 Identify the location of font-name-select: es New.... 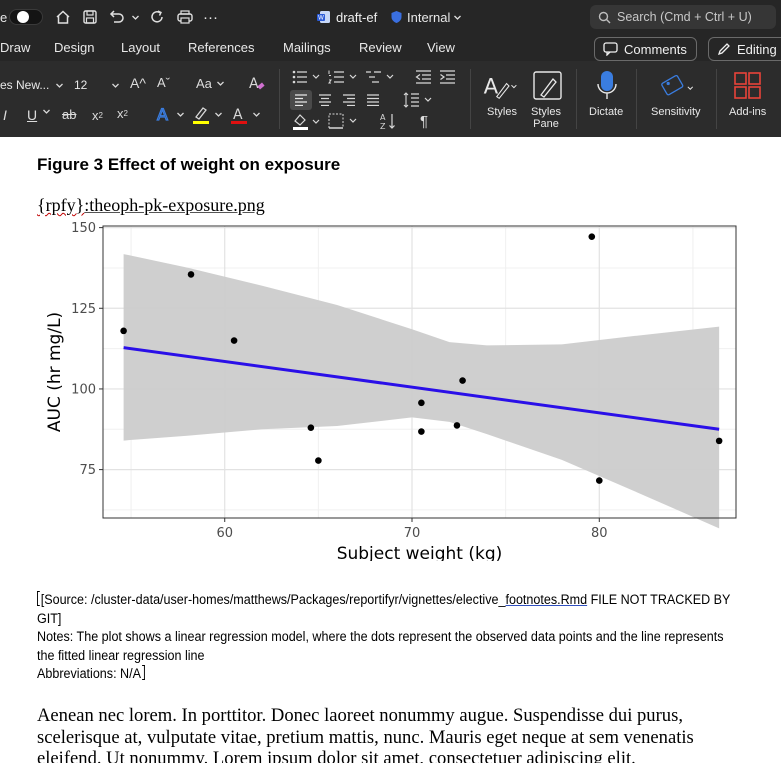
(33, 85).